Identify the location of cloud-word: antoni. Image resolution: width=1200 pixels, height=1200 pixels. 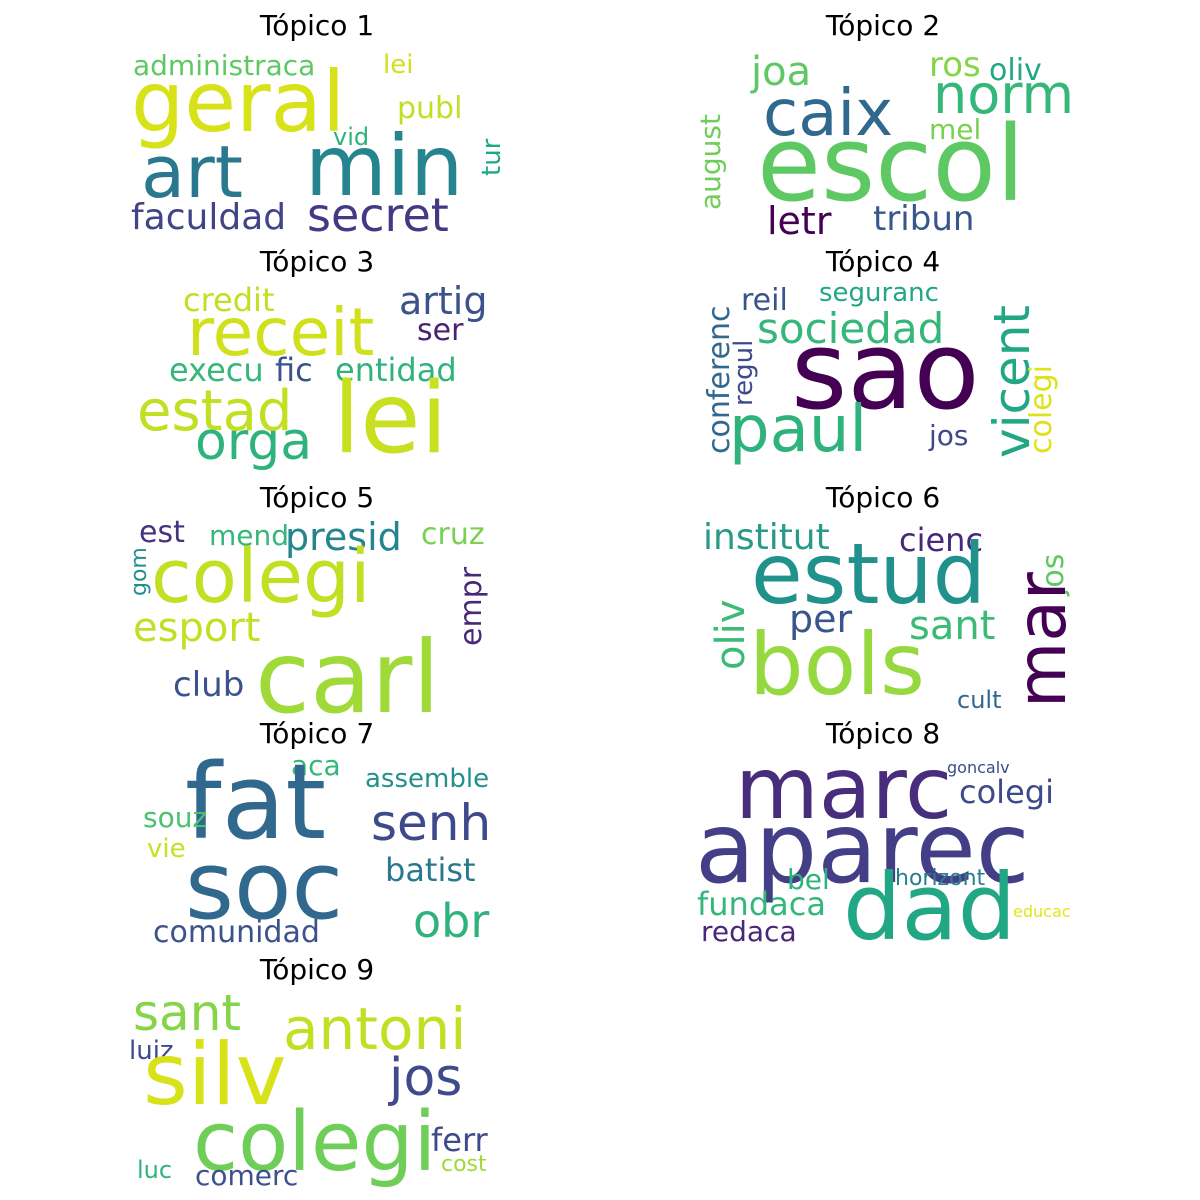
(375, 1029).